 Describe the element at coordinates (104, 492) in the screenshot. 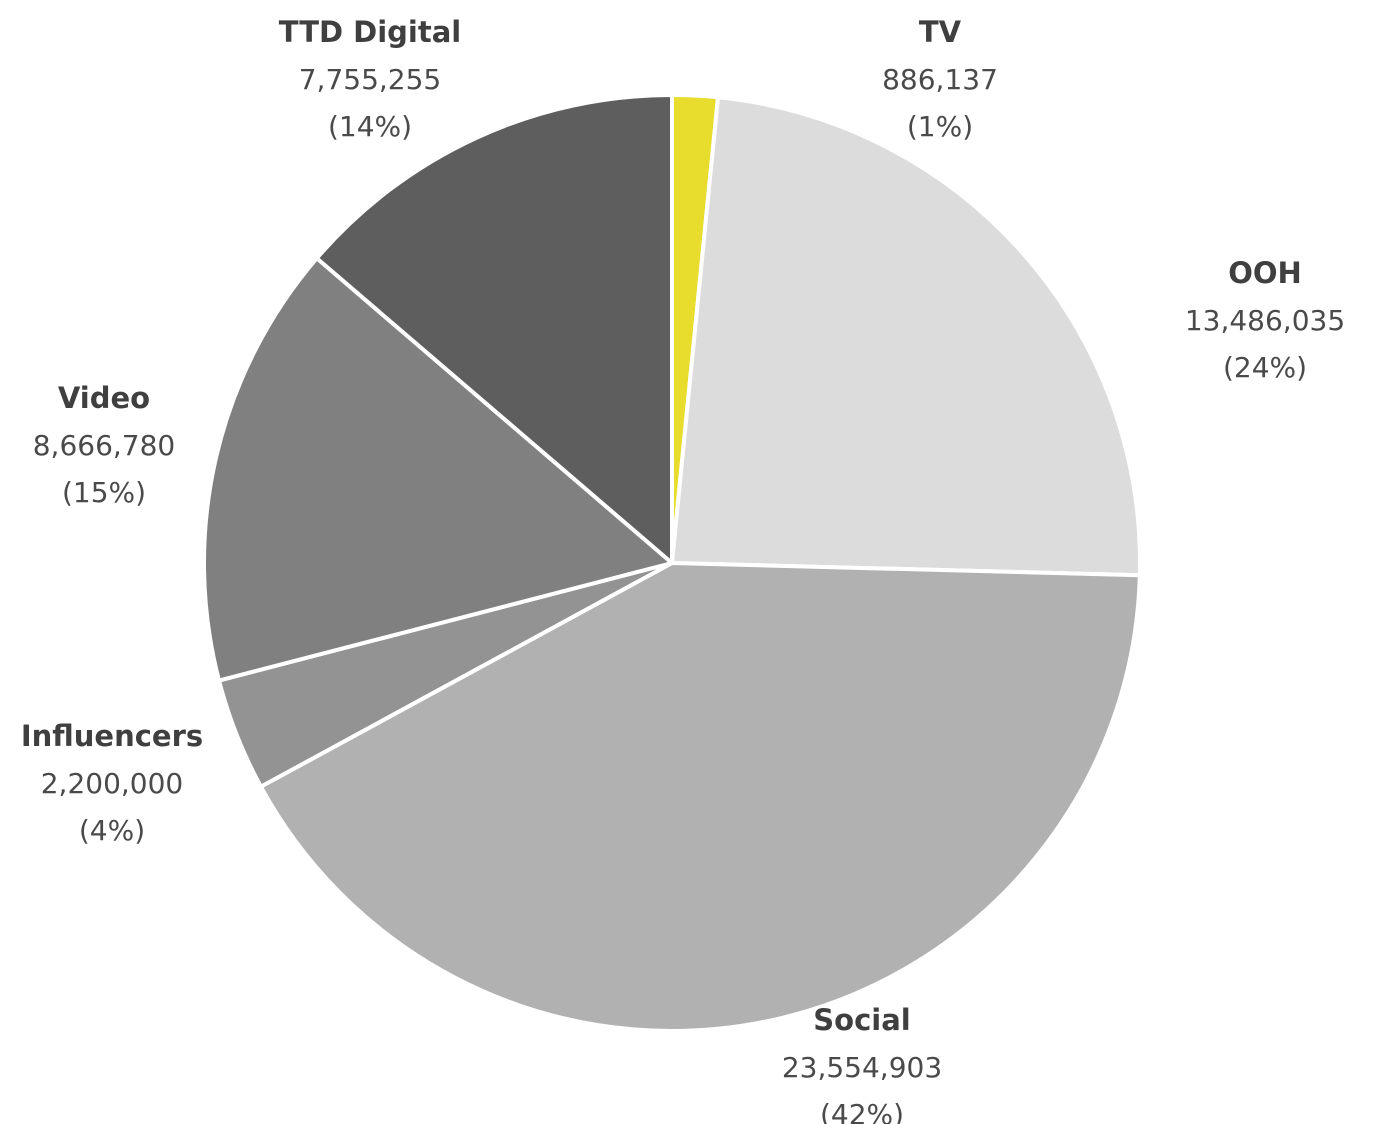

I see `slice-percent-label: (15%)` at that location.